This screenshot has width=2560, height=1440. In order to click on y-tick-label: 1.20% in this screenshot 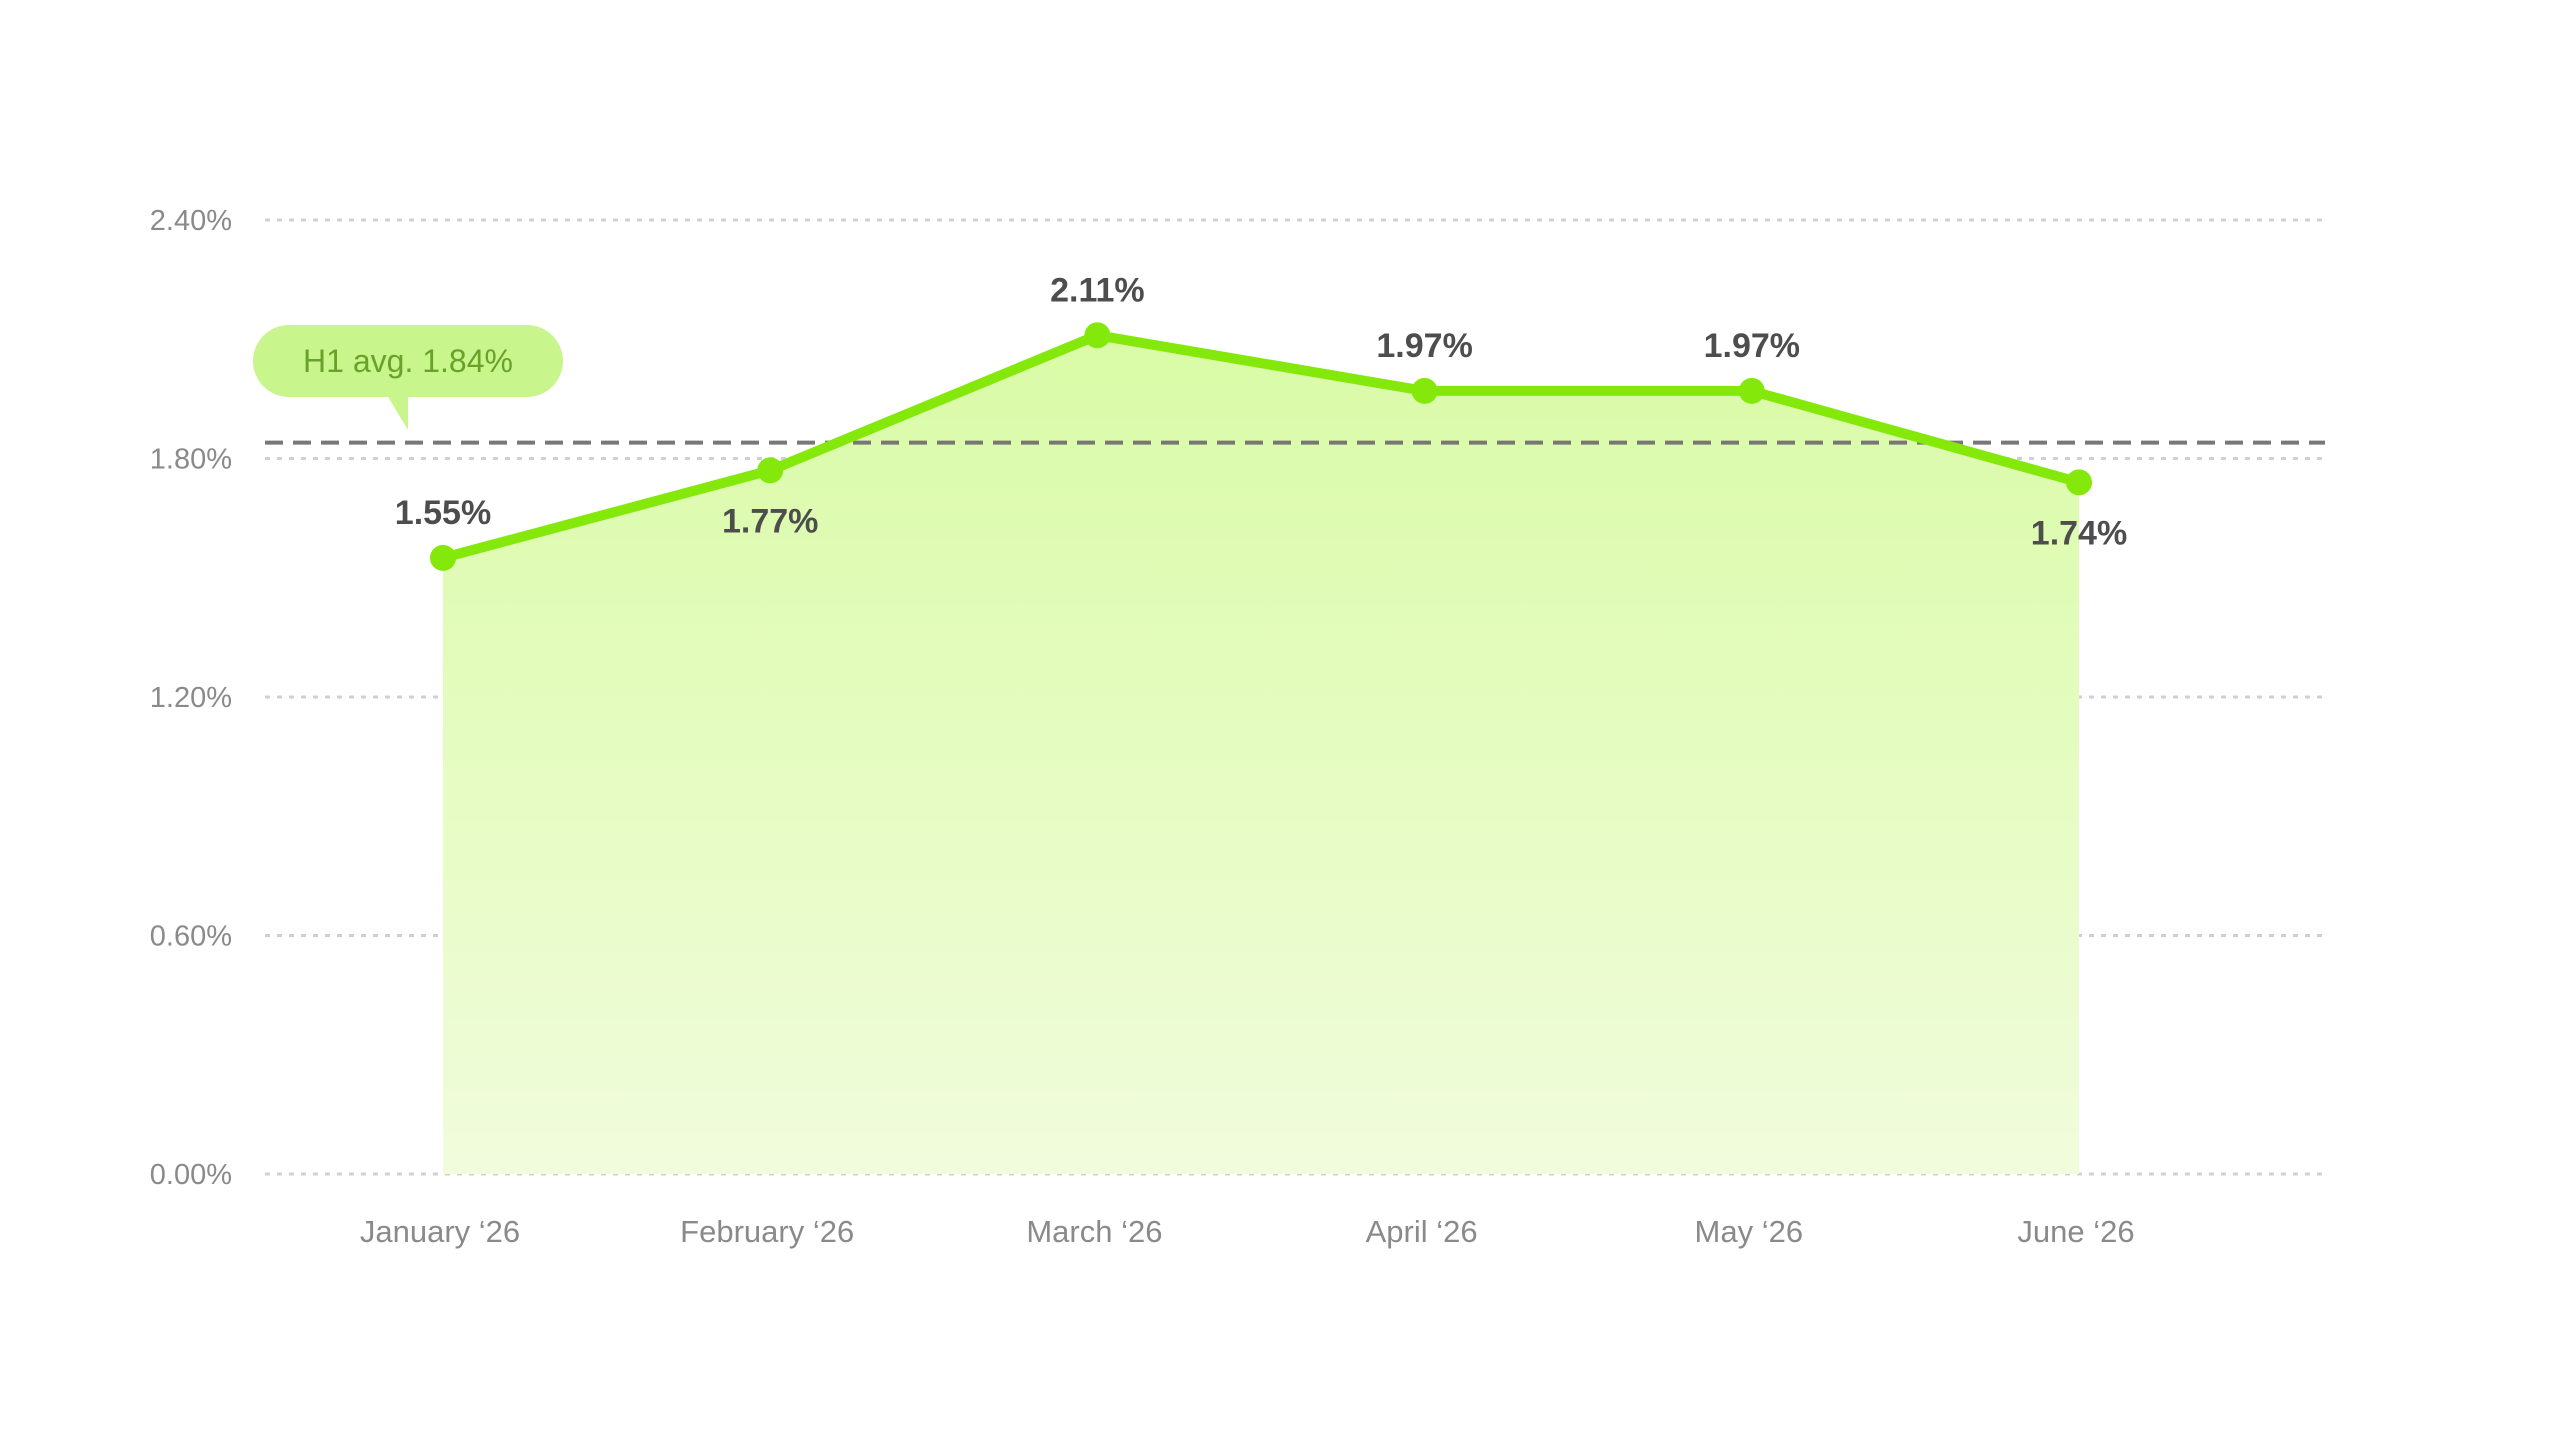, I will do `click(191, 698)`.